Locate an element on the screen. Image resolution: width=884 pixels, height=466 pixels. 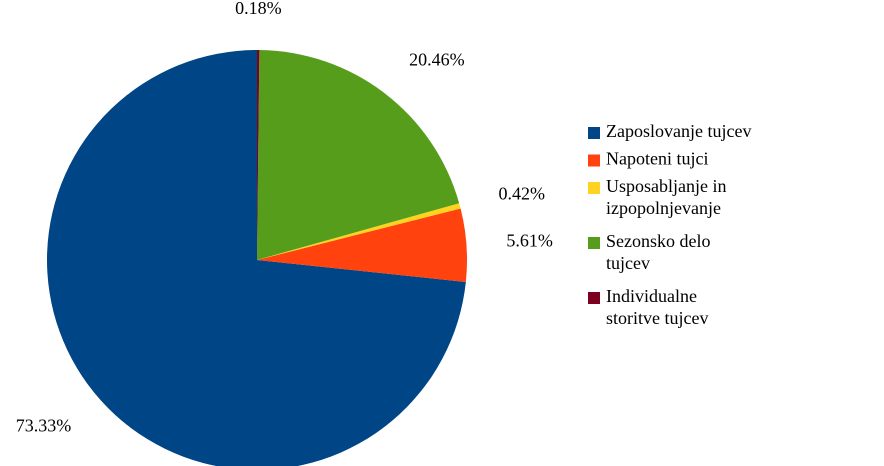
legend-label: Sezonsko delo tujcev is located at coordinates (658, 252).